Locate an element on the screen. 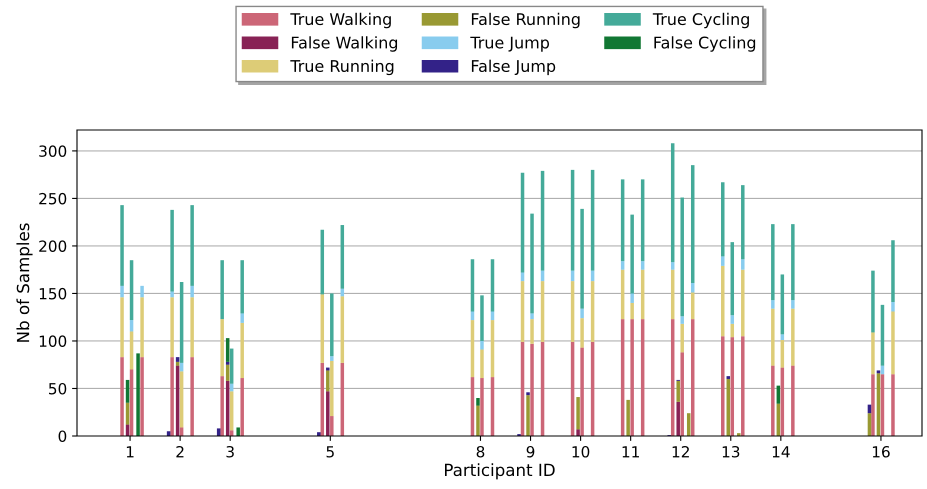 Image resolution: width=927 pixels, height=489 pixels. x-tick-label: 5 is located at coordinates (330, 452).